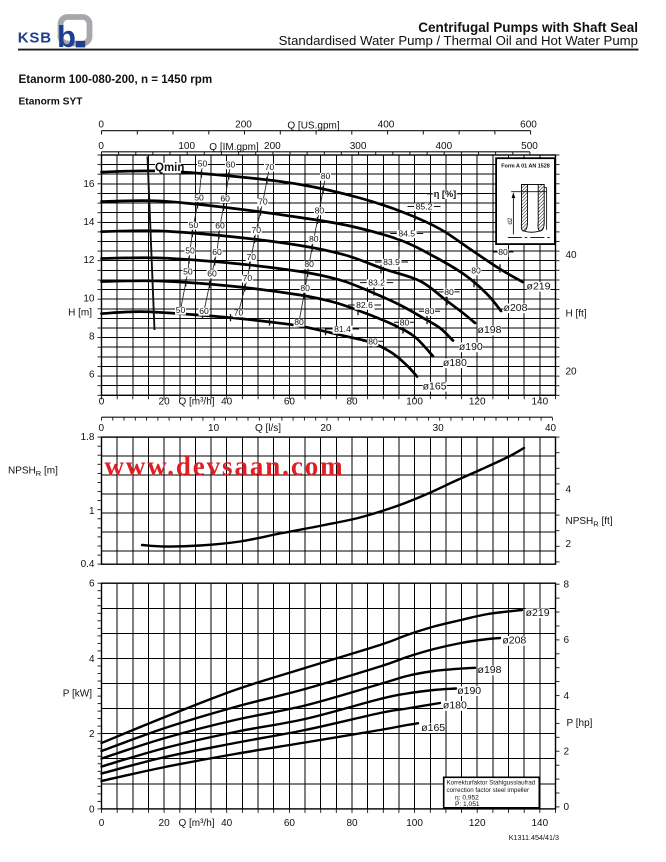  Describe the element at coordinates (66, 36) in the screenshot. I see `svg-text: b` at that location.